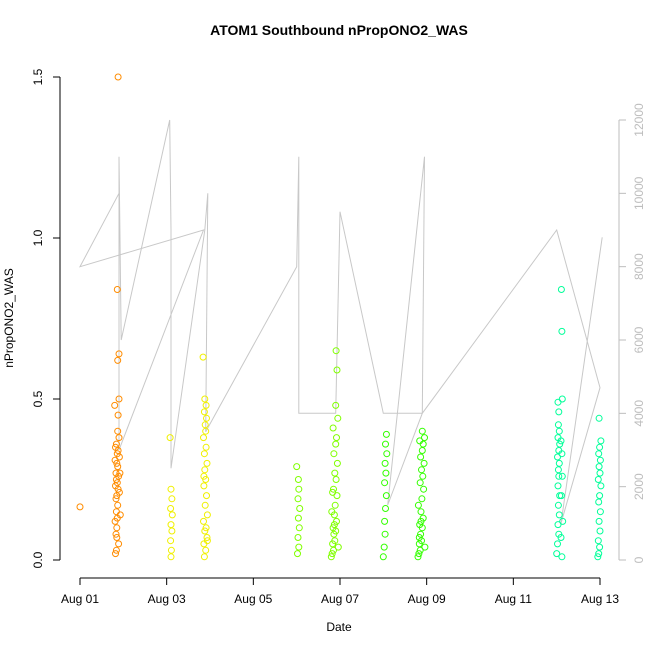 The image size is (650, 650). Describe the element at coordinates (339, 627) in the screenshot. I see `x-axis-label: Date` at that location.